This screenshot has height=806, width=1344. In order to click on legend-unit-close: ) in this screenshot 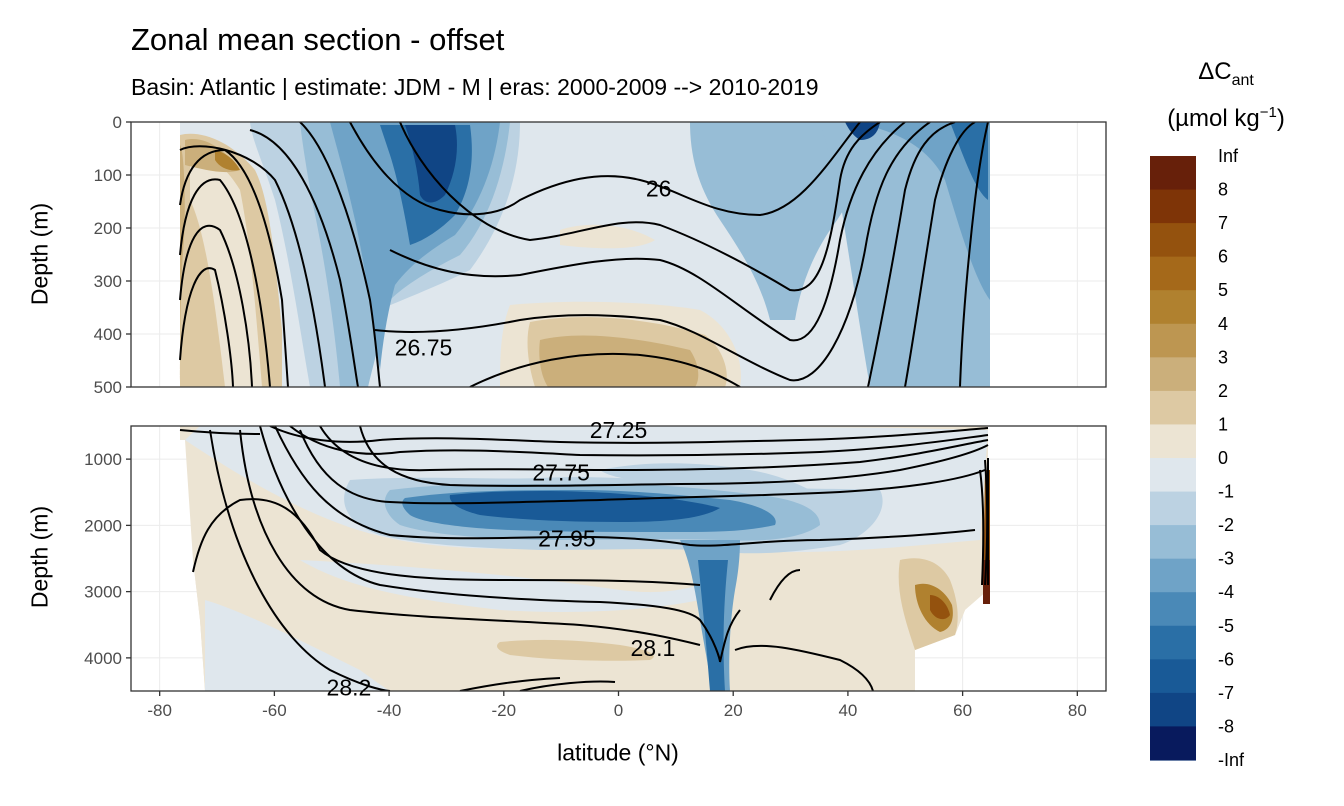, I will do `click(1280, 118)`.